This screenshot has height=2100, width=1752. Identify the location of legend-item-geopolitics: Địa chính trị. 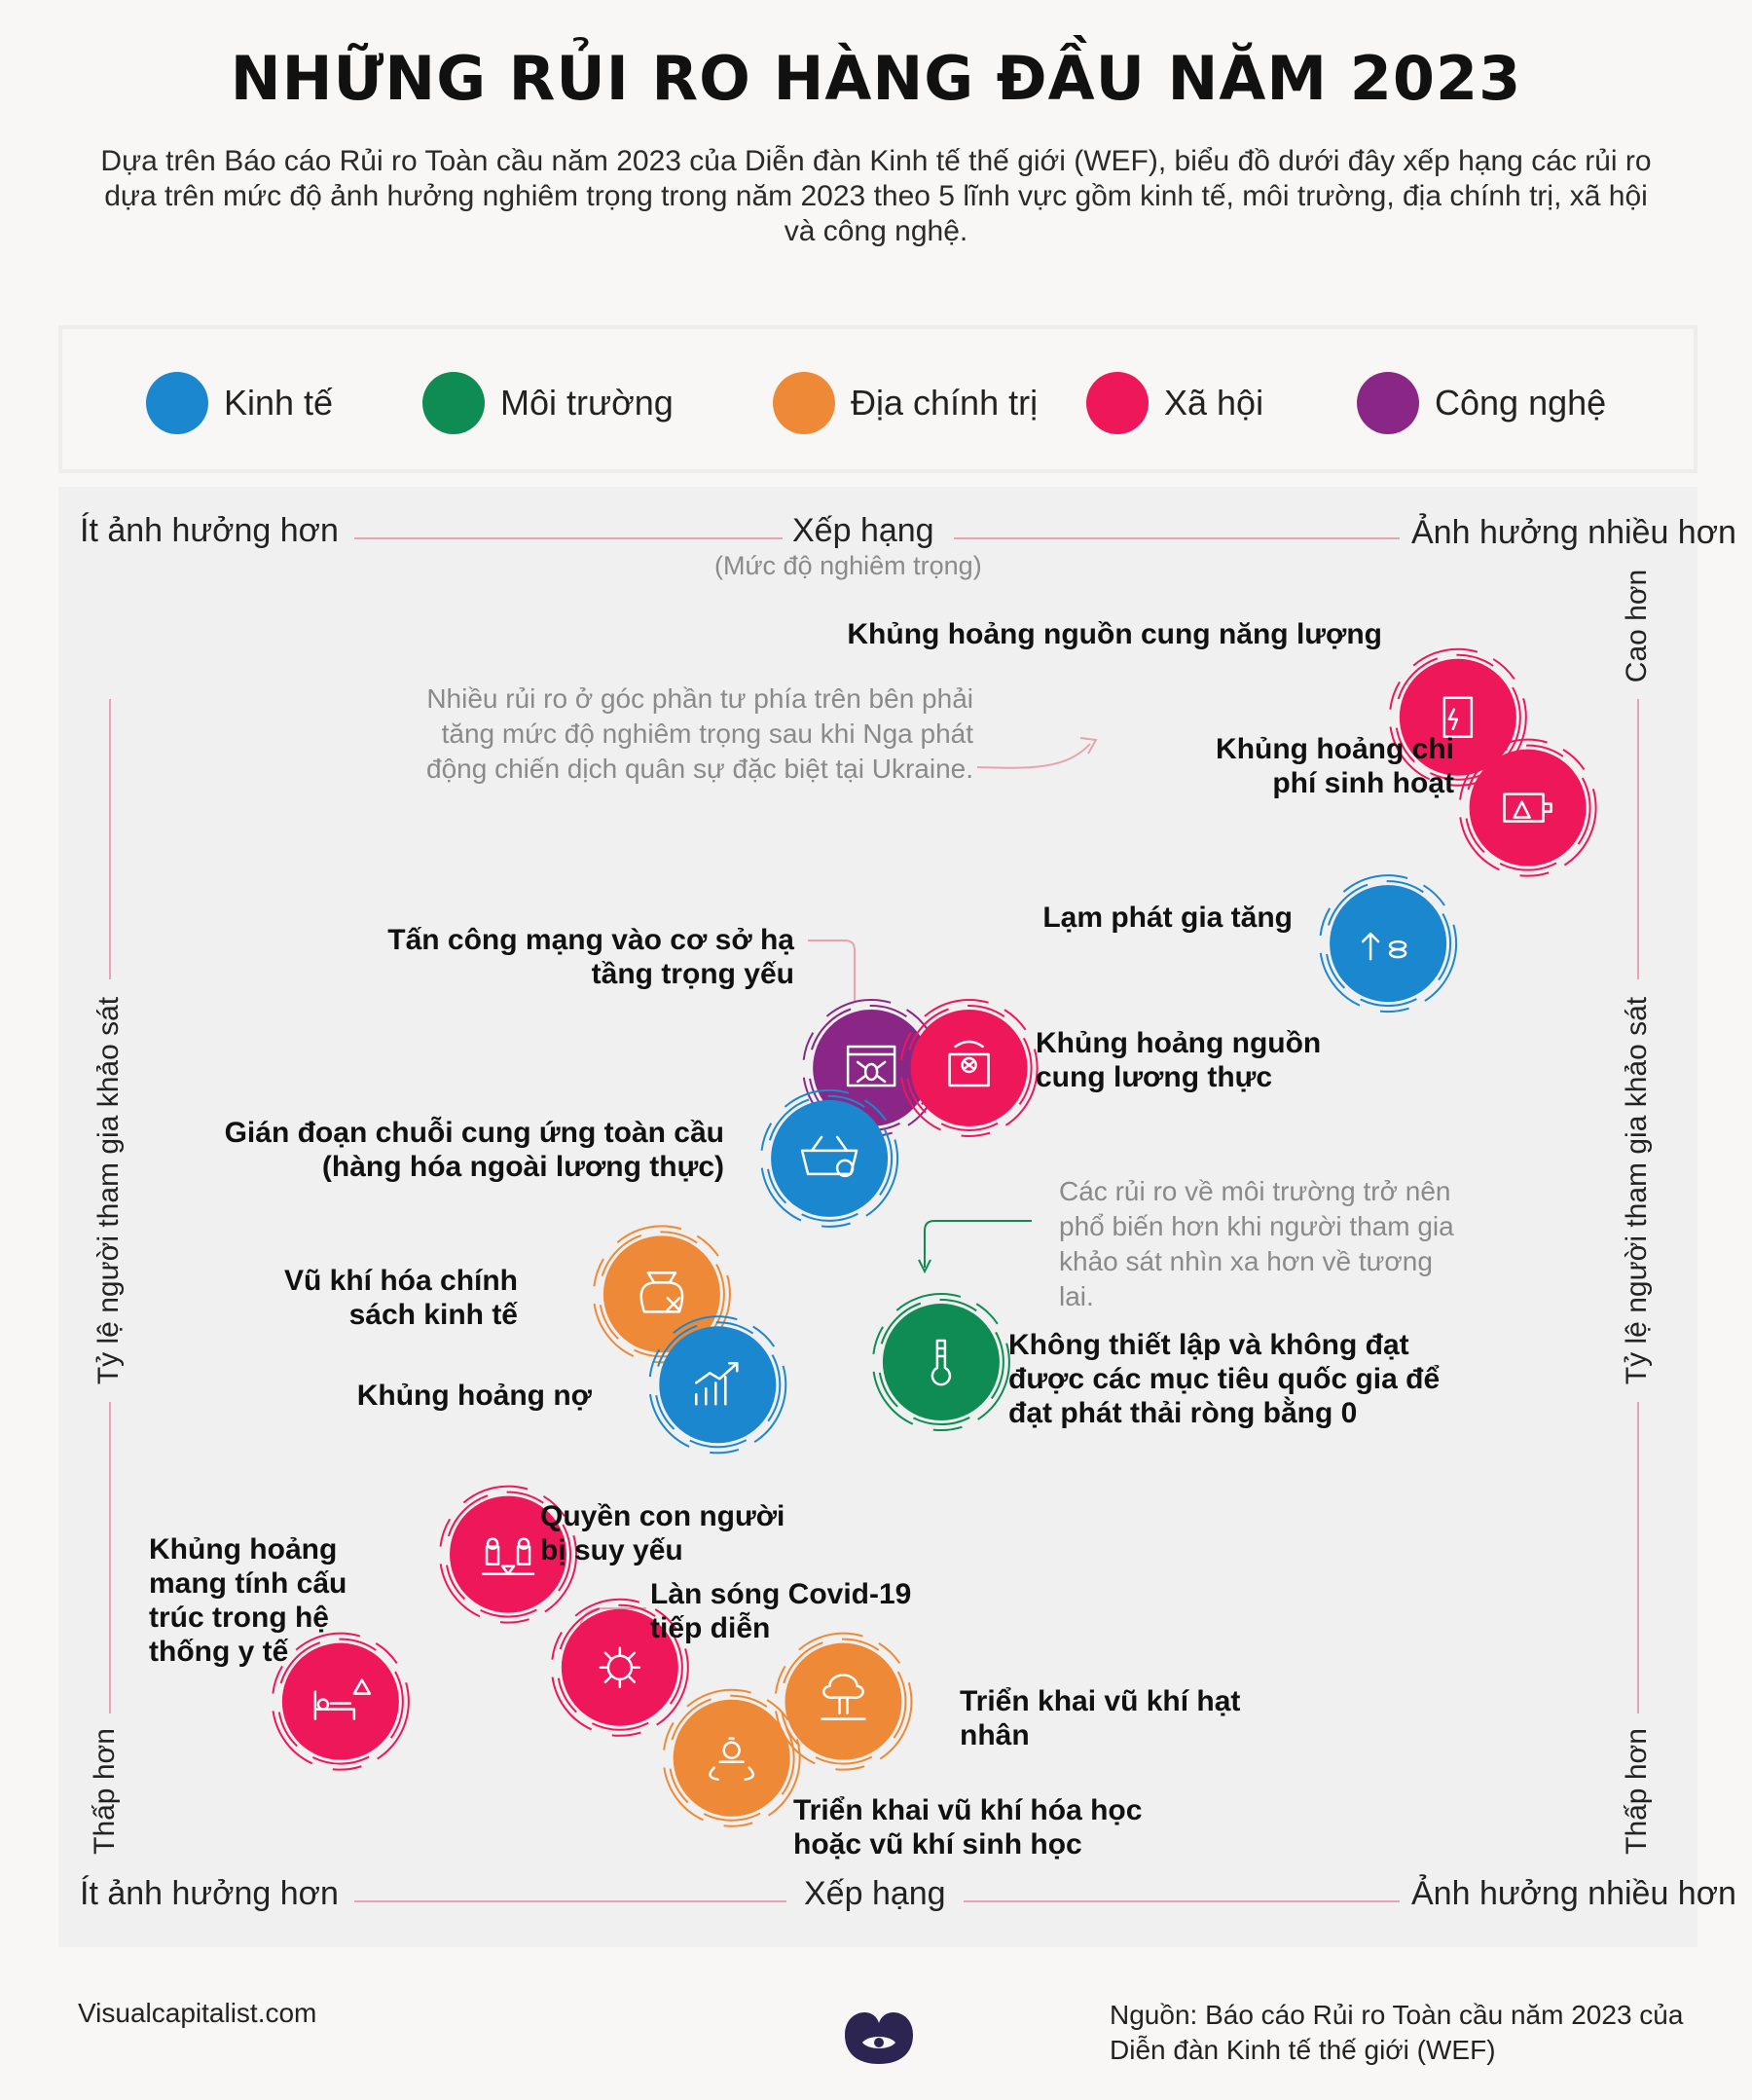
(906, 403).